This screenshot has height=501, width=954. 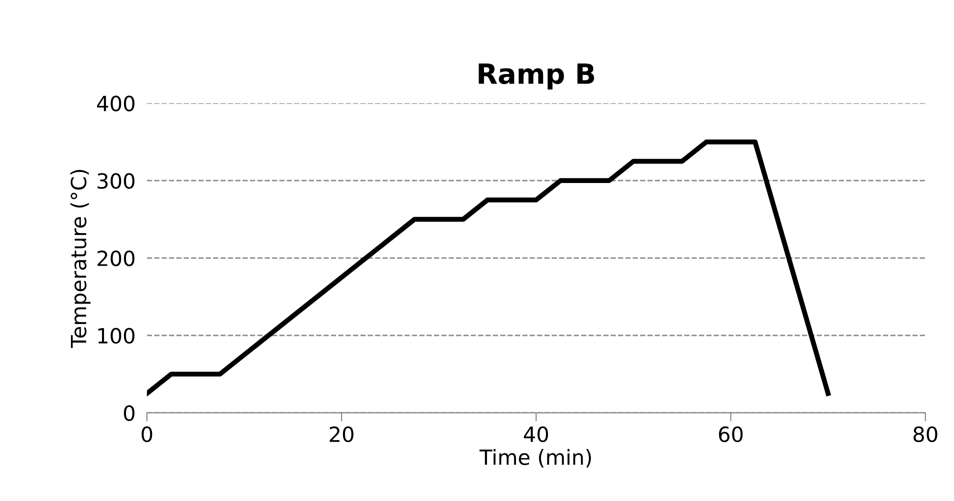 What do you see at coordinates (535, 458) in the screenshot?
I see `x-axis-title: Time (min)` at bounding box center [535, 458].